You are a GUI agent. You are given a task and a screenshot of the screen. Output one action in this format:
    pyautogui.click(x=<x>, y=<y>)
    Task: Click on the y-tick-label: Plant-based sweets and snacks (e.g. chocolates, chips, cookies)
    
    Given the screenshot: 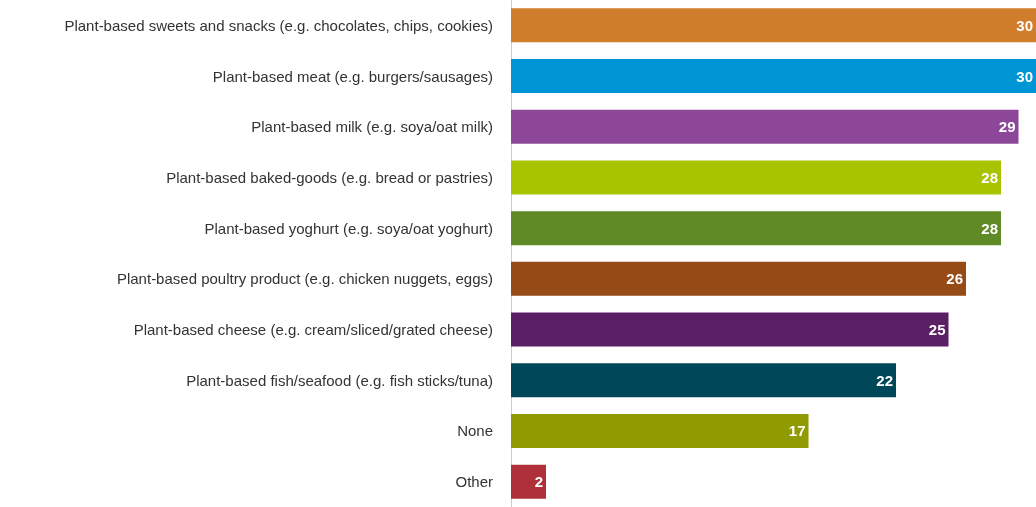 What is the action you would take?
    pyautogui.click(x=278, y=25)
    